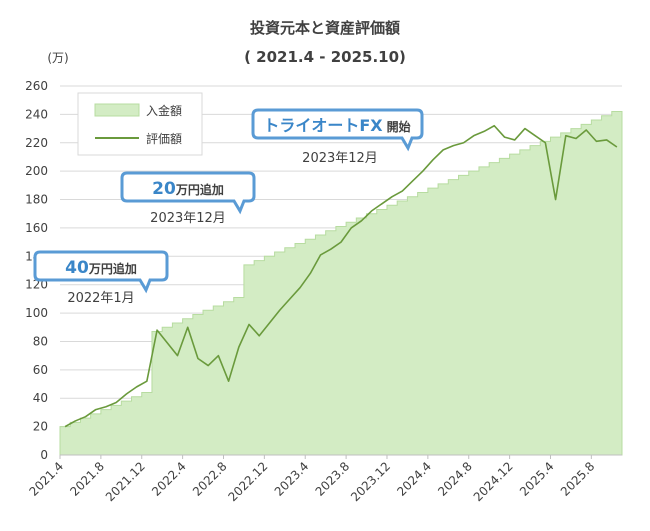 The image size is (650, 531). What do you see at coordinates (36, 313) in the screenshot?
I see `y-tick-label: 100` at bounding box center [36, 313].